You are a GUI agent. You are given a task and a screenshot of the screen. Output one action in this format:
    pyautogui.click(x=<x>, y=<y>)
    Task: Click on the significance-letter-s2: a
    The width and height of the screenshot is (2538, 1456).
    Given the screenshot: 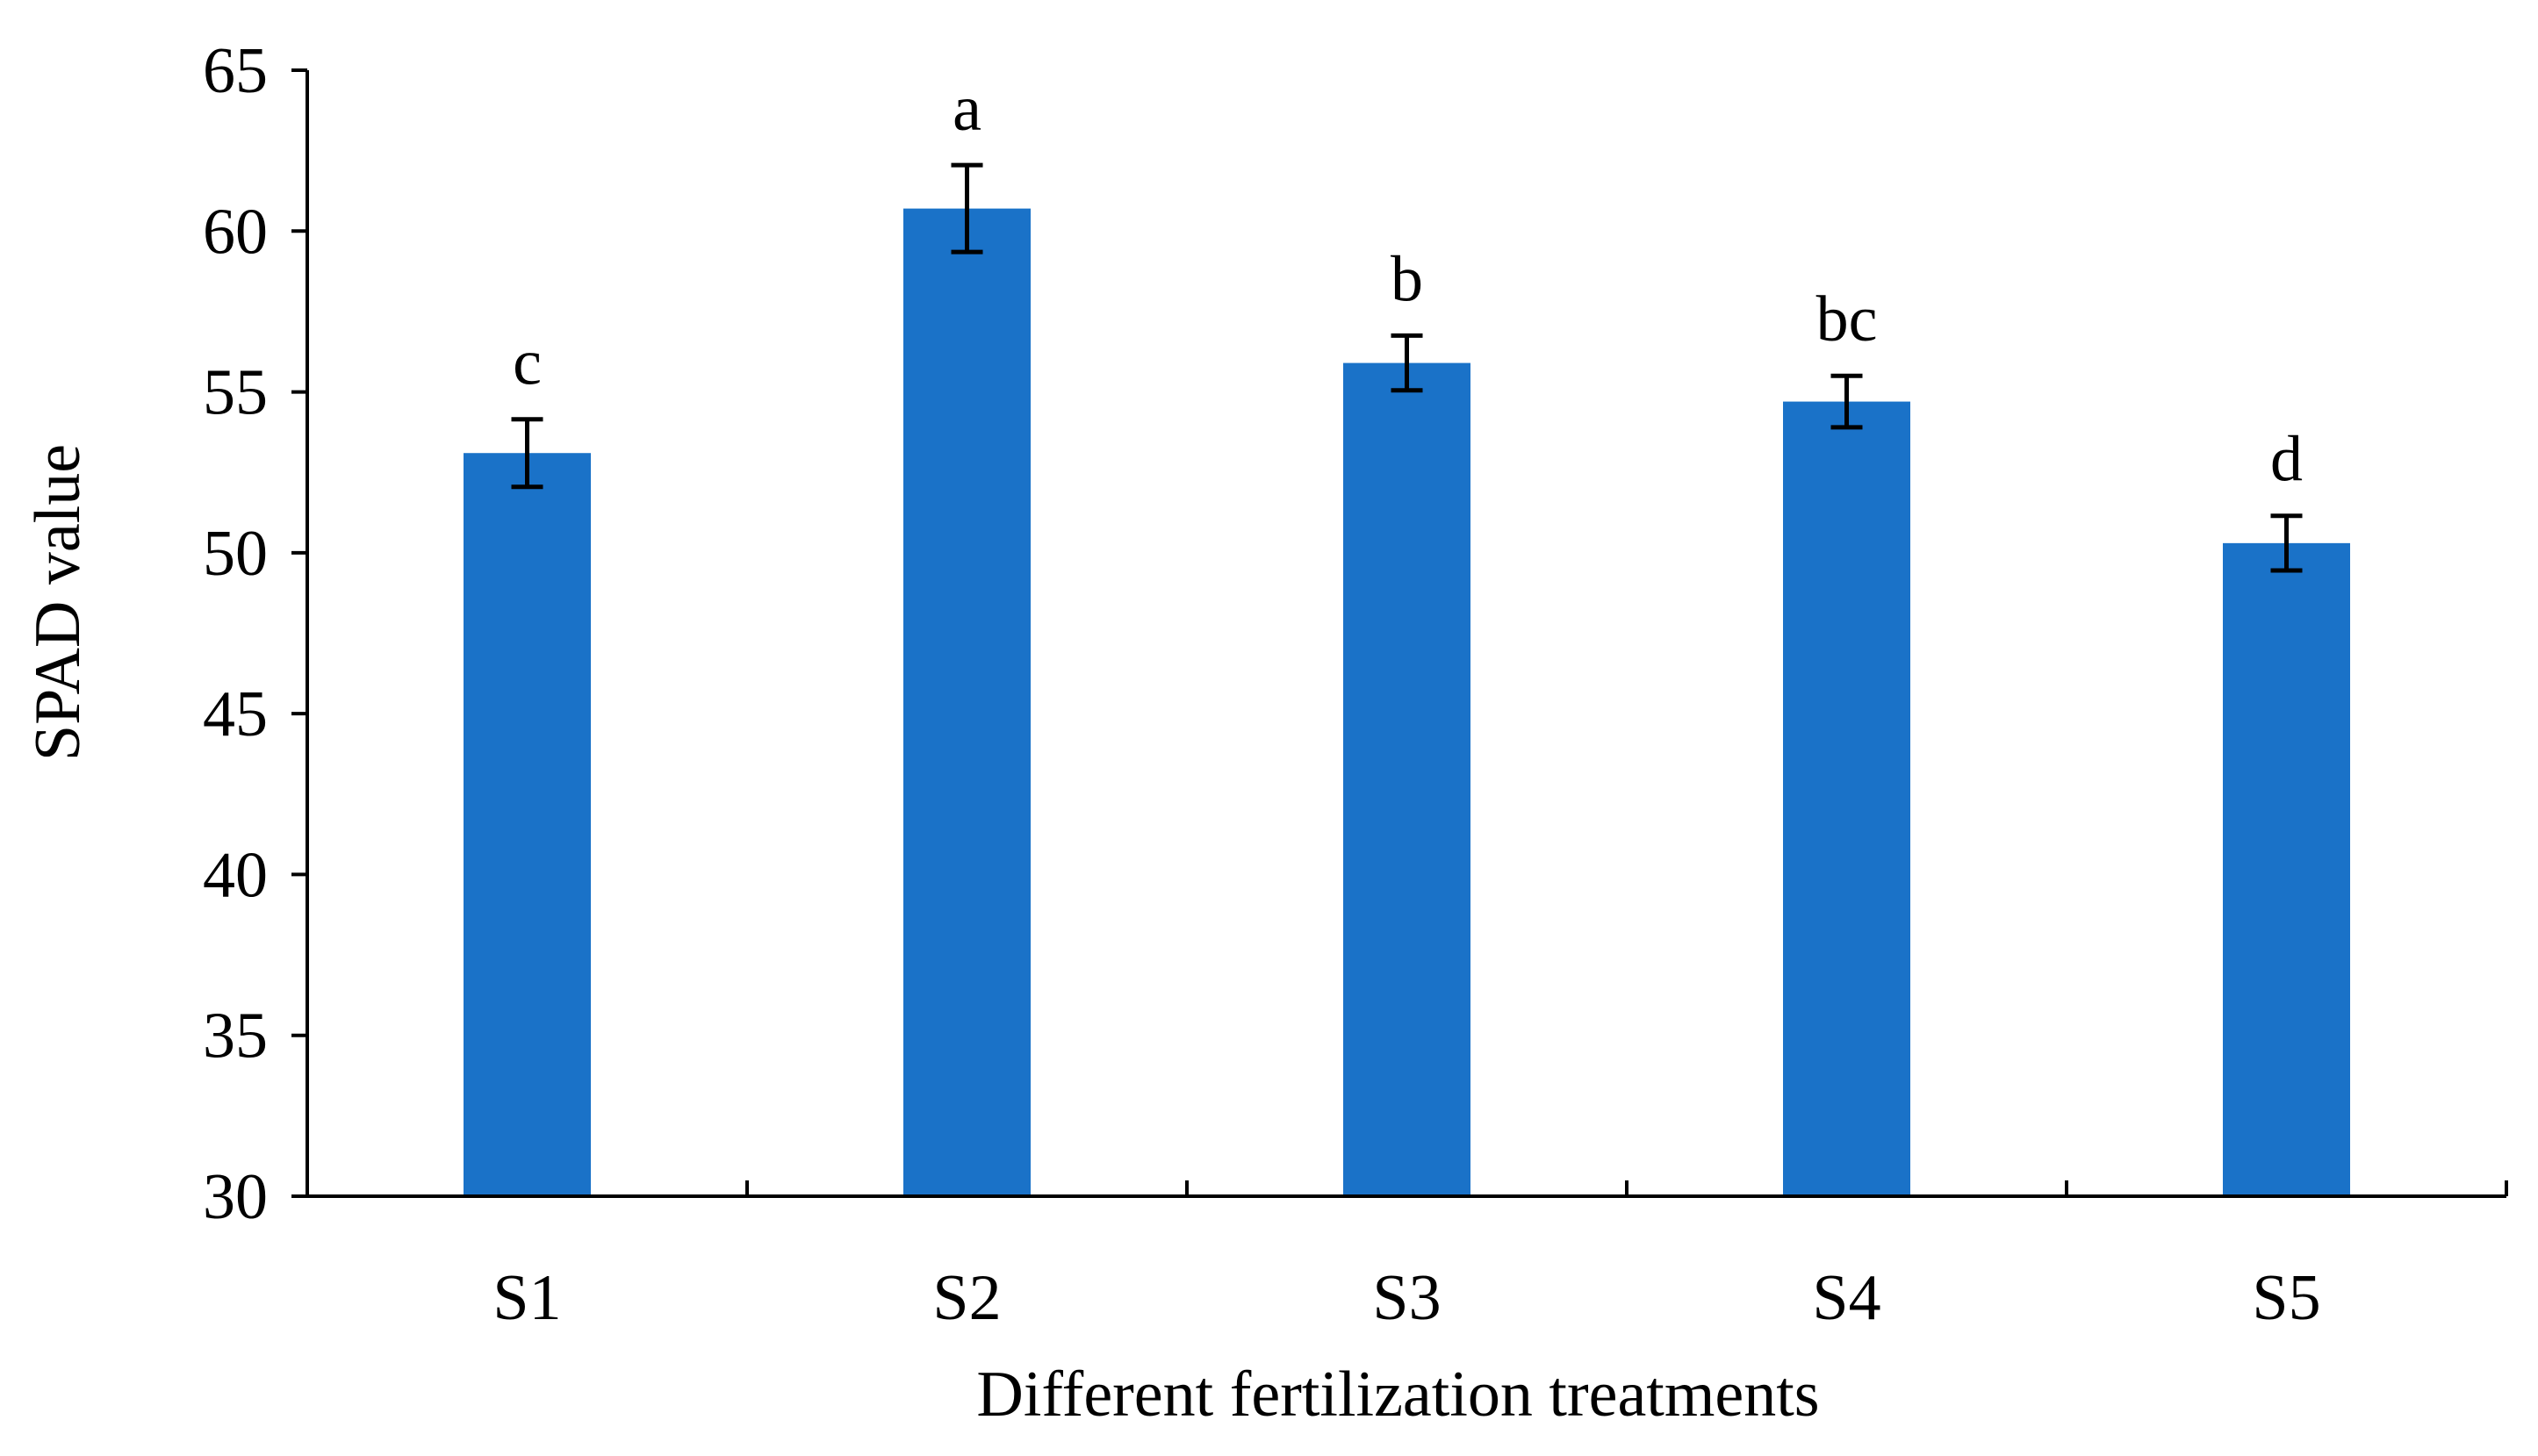 What is the action you would take?
    pyautogui.click(x=967, y=109)
    